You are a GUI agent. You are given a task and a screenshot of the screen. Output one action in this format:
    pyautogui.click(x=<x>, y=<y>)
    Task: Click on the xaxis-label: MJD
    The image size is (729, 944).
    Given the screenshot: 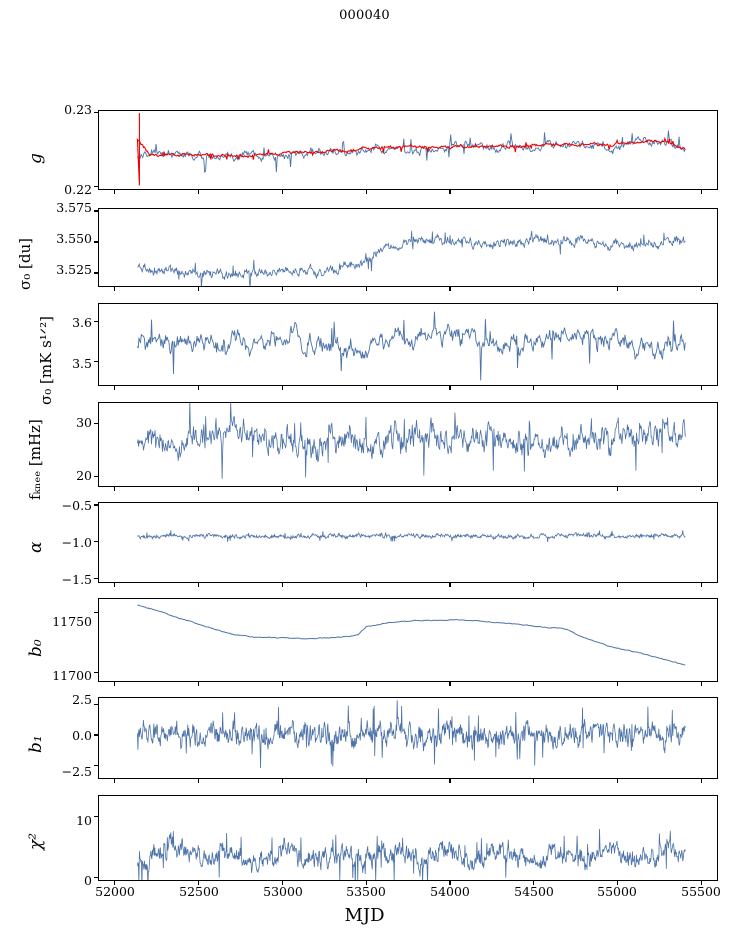 What is the action you would take?
    pyautogui.click(x=364, y=915)
    